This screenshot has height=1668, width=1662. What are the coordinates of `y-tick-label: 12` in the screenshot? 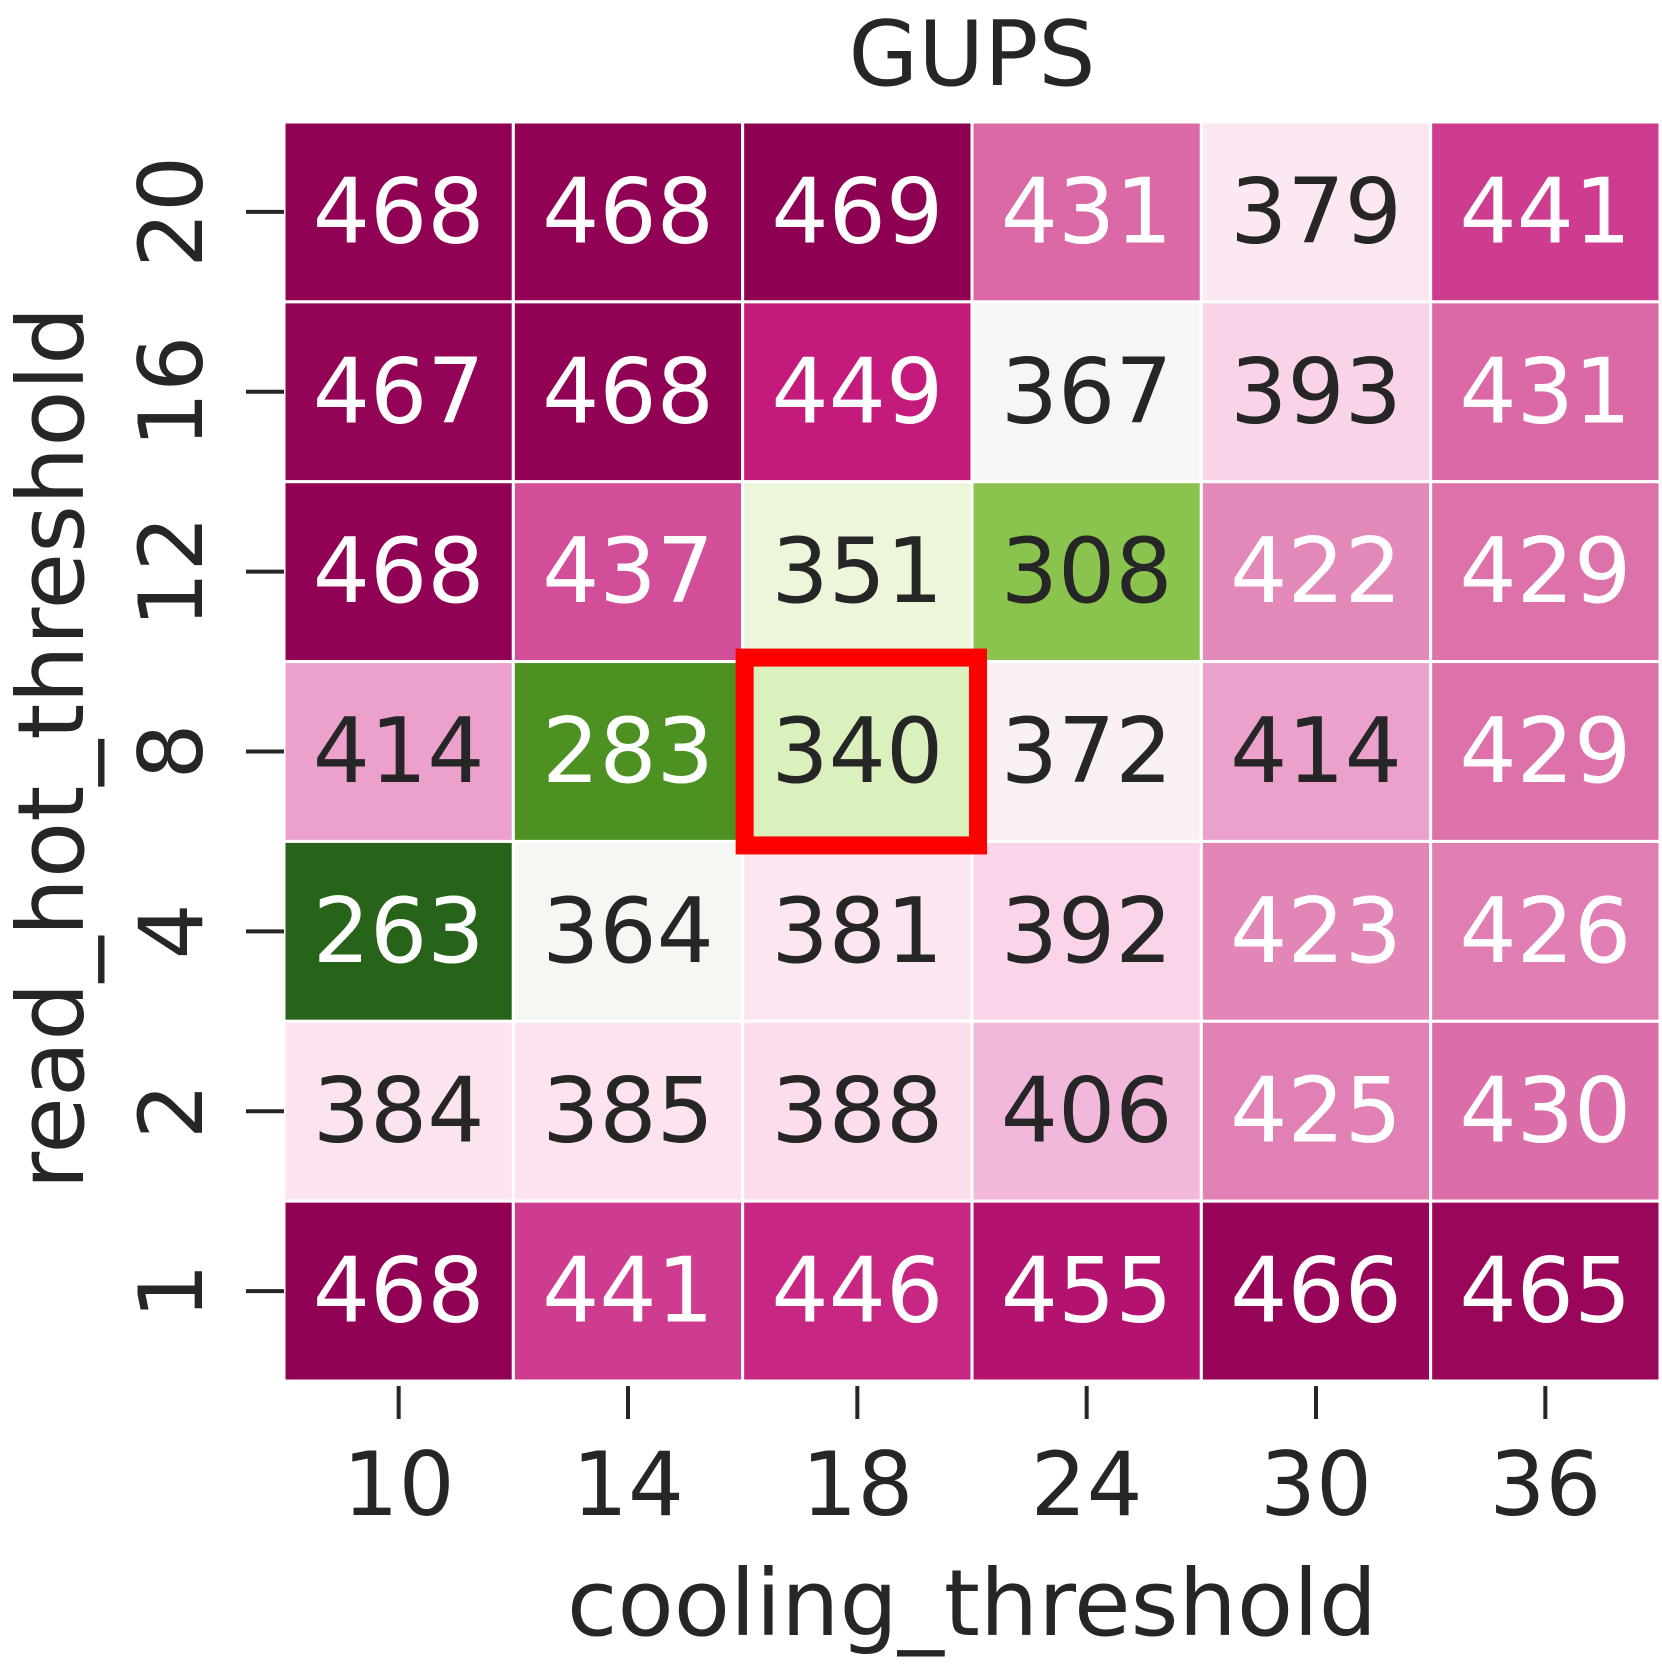 It's located at (171, 572).